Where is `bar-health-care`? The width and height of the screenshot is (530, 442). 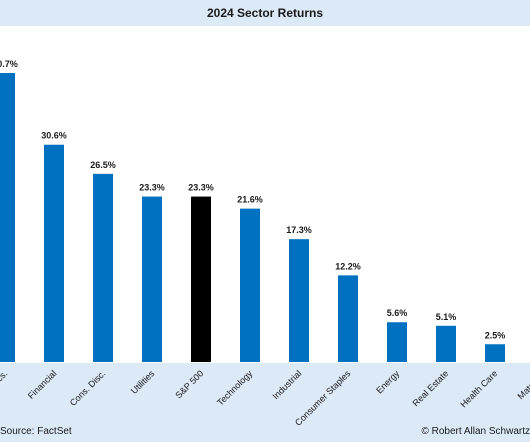 bar-health-care is located at coordinates (495, 353).